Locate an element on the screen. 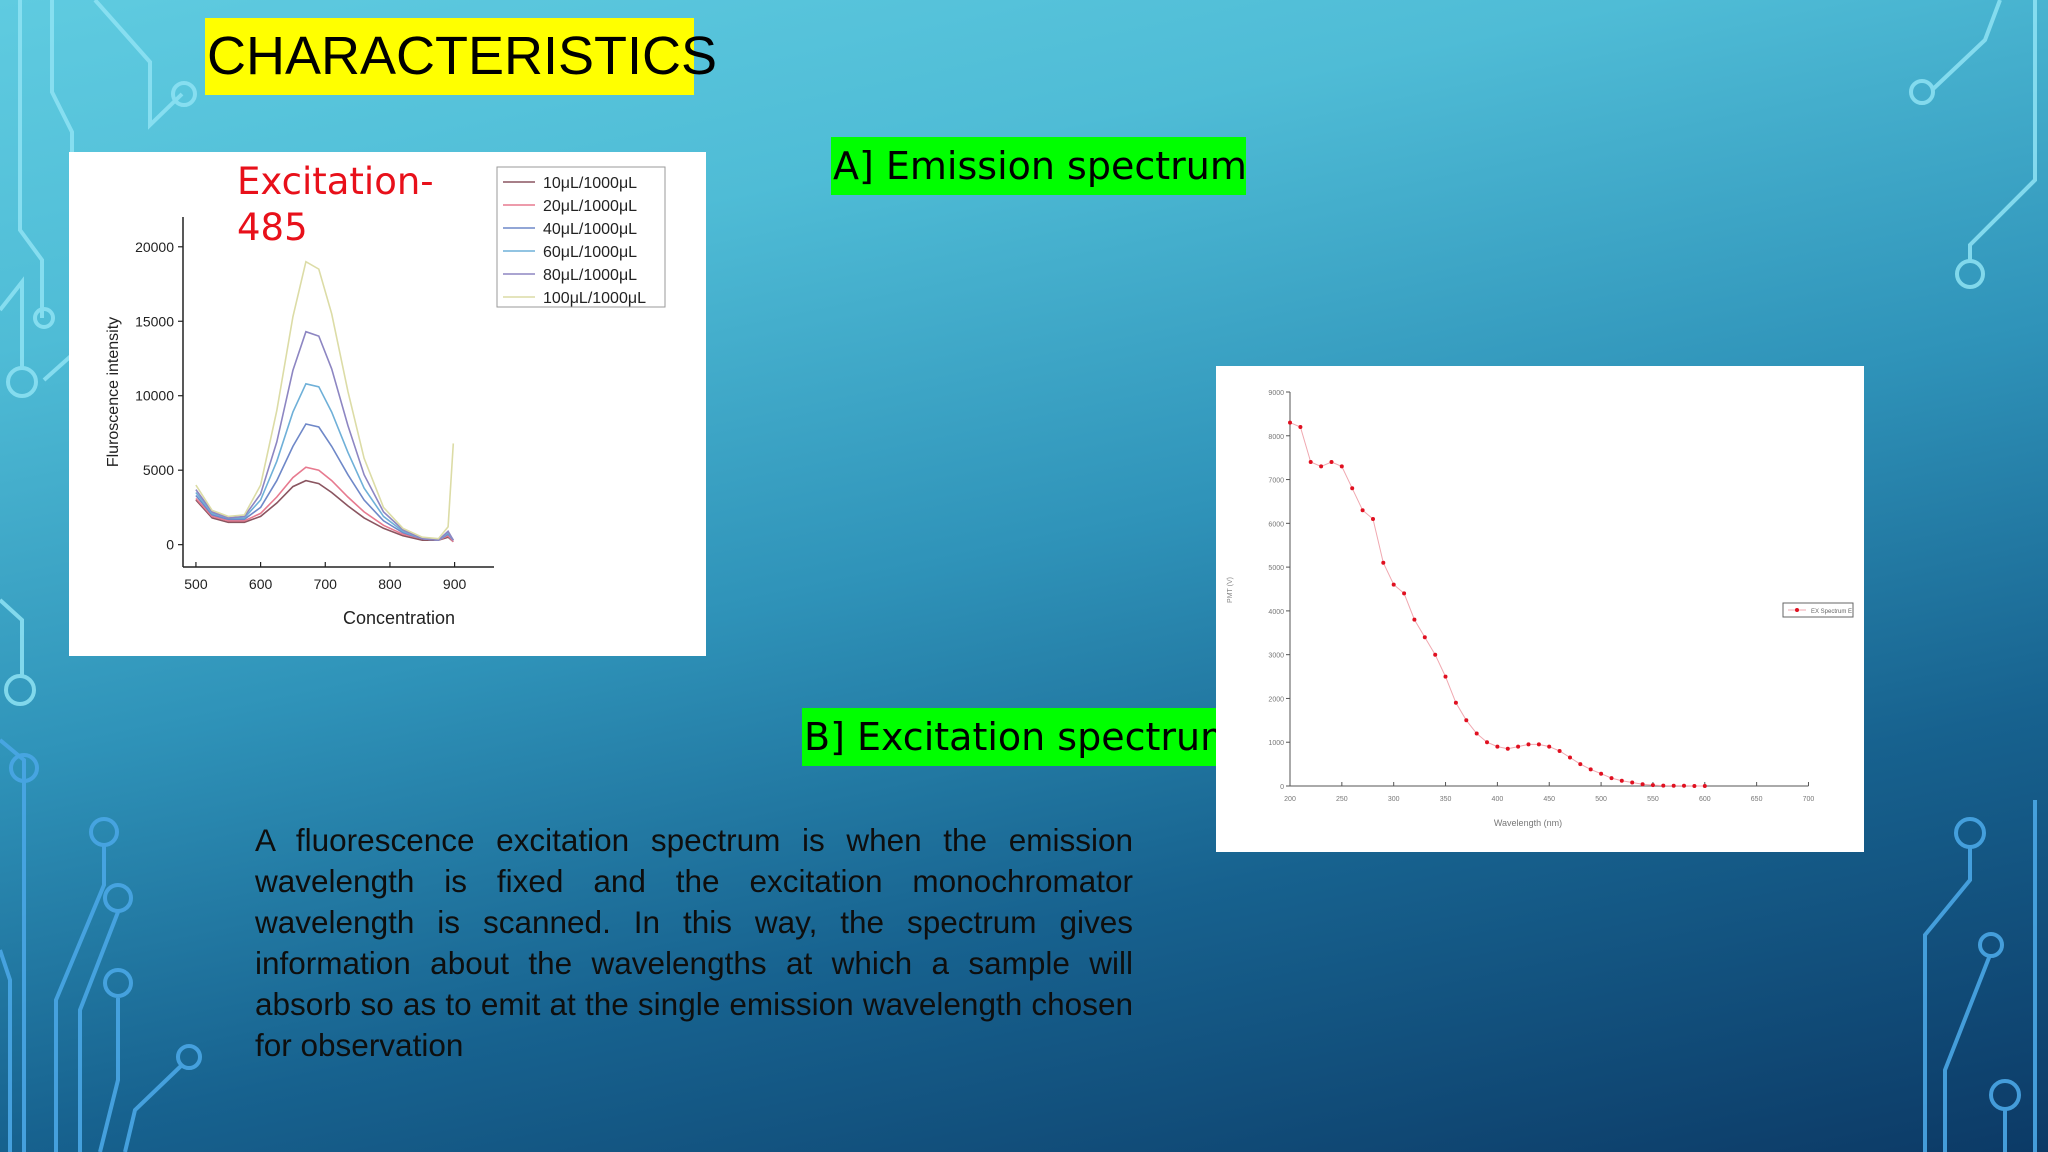 The height and width of the screenshot is (1152, 2048). excitation-x-tick-label: 200 is located at coordinates (1290, 799).